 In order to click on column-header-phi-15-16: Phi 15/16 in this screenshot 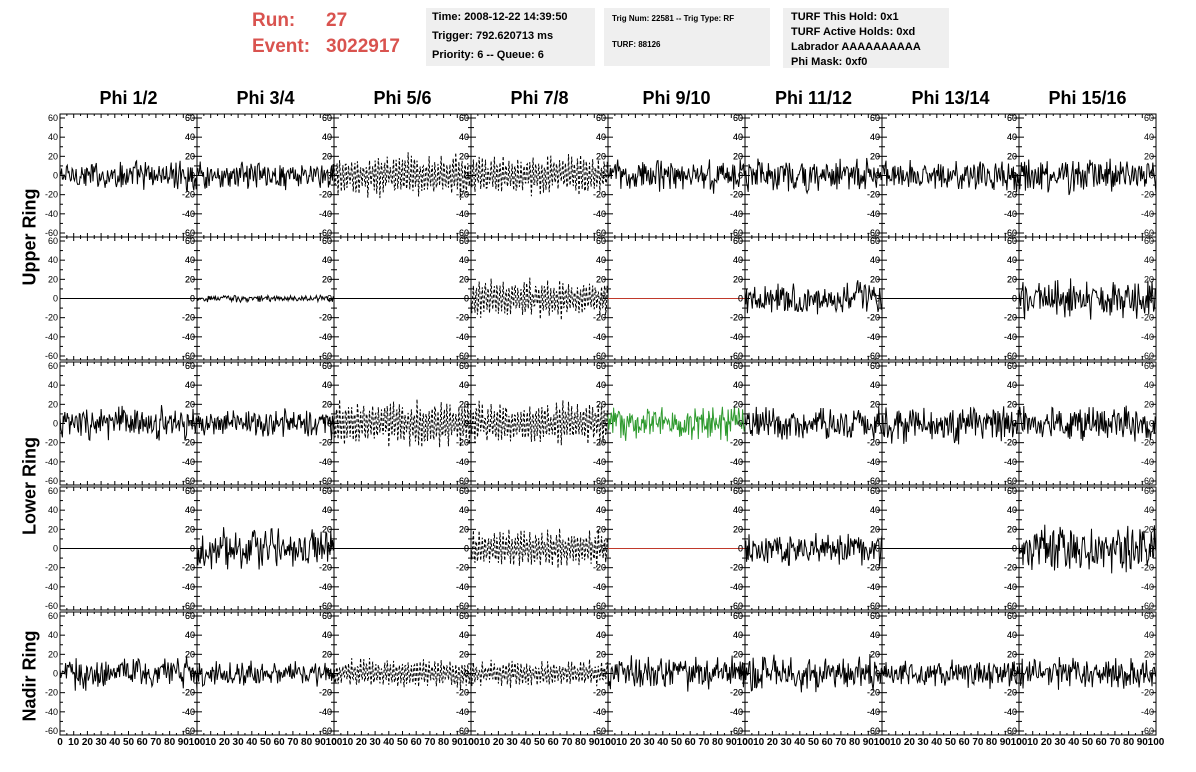, I will do `click(1087, 98)`.